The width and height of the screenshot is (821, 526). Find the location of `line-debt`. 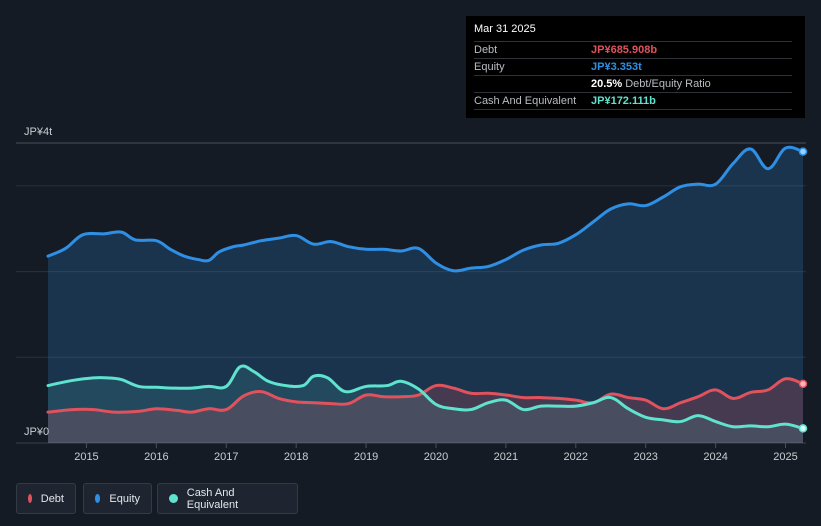

line-debt is located at coordinates (425, 395).